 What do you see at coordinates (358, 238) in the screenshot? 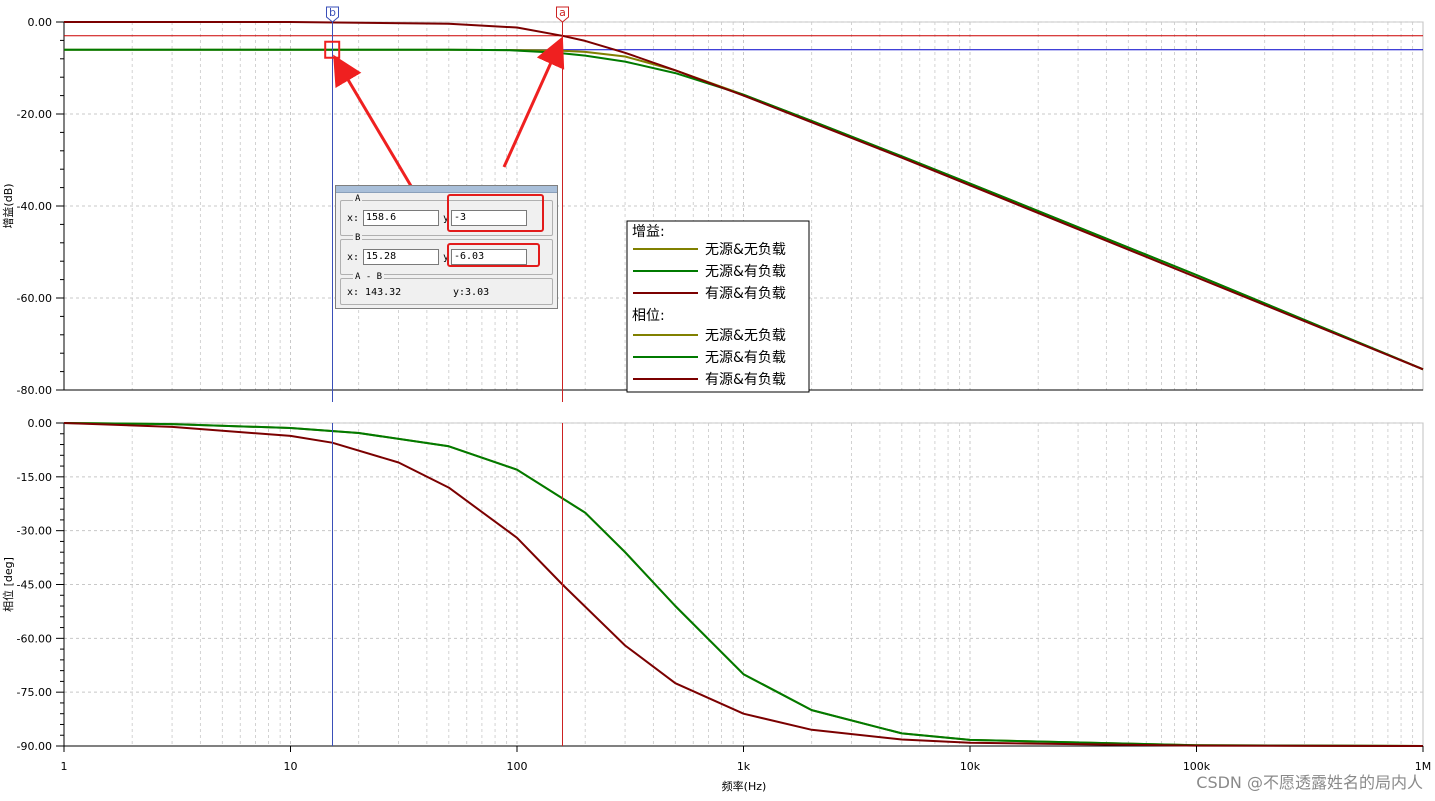
I see `cursor-b-label: B` at bounding box center [358, 238].